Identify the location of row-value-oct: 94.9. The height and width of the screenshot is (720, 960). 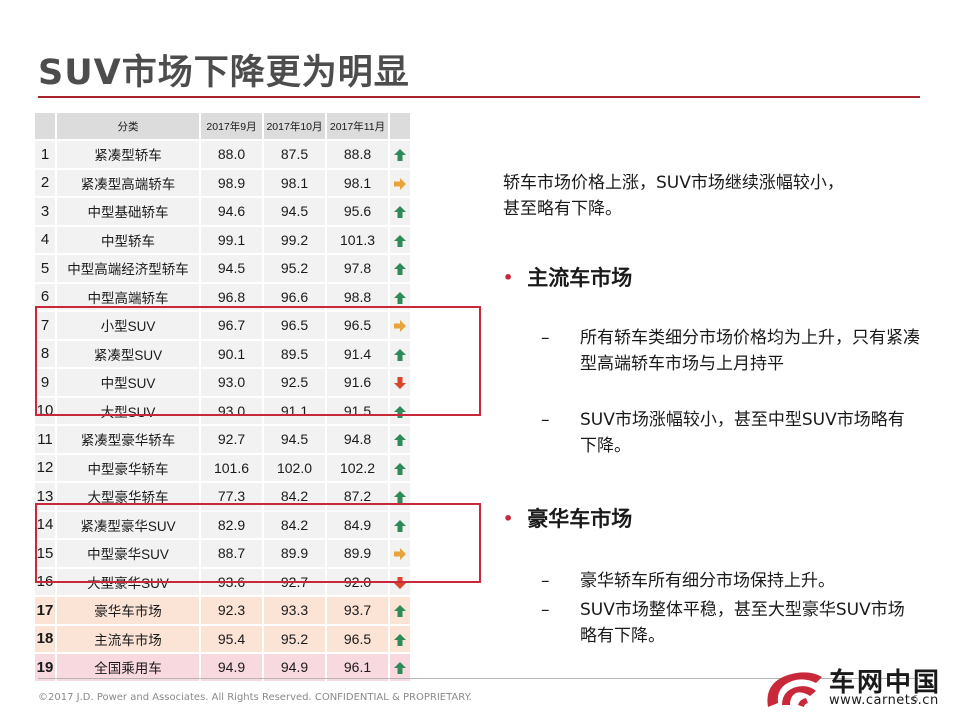
(294, 668).